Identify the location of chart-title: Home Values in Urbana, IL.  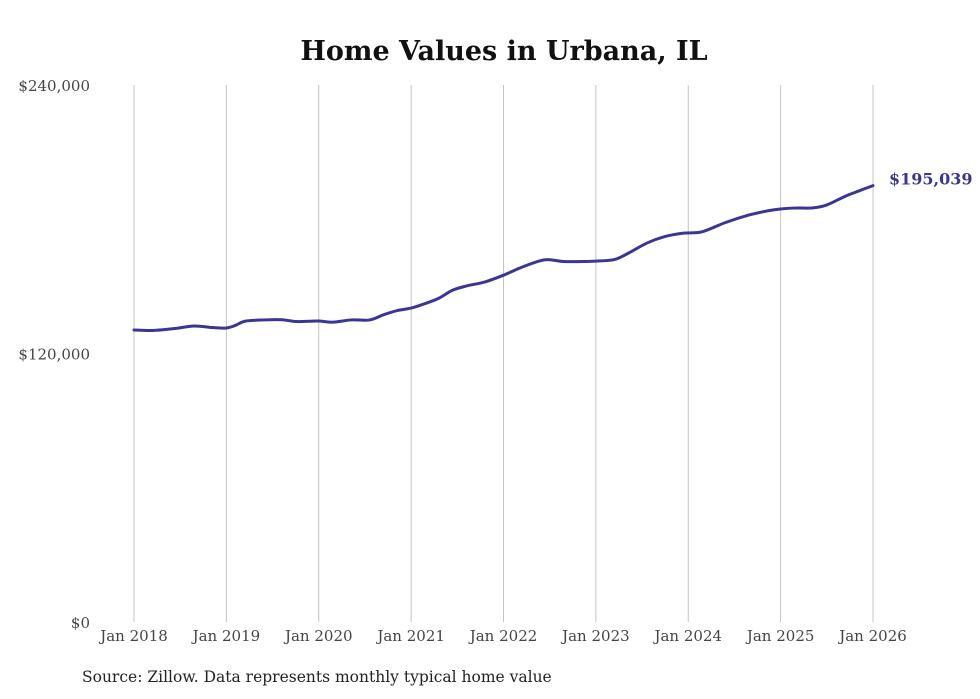
(503, 51).